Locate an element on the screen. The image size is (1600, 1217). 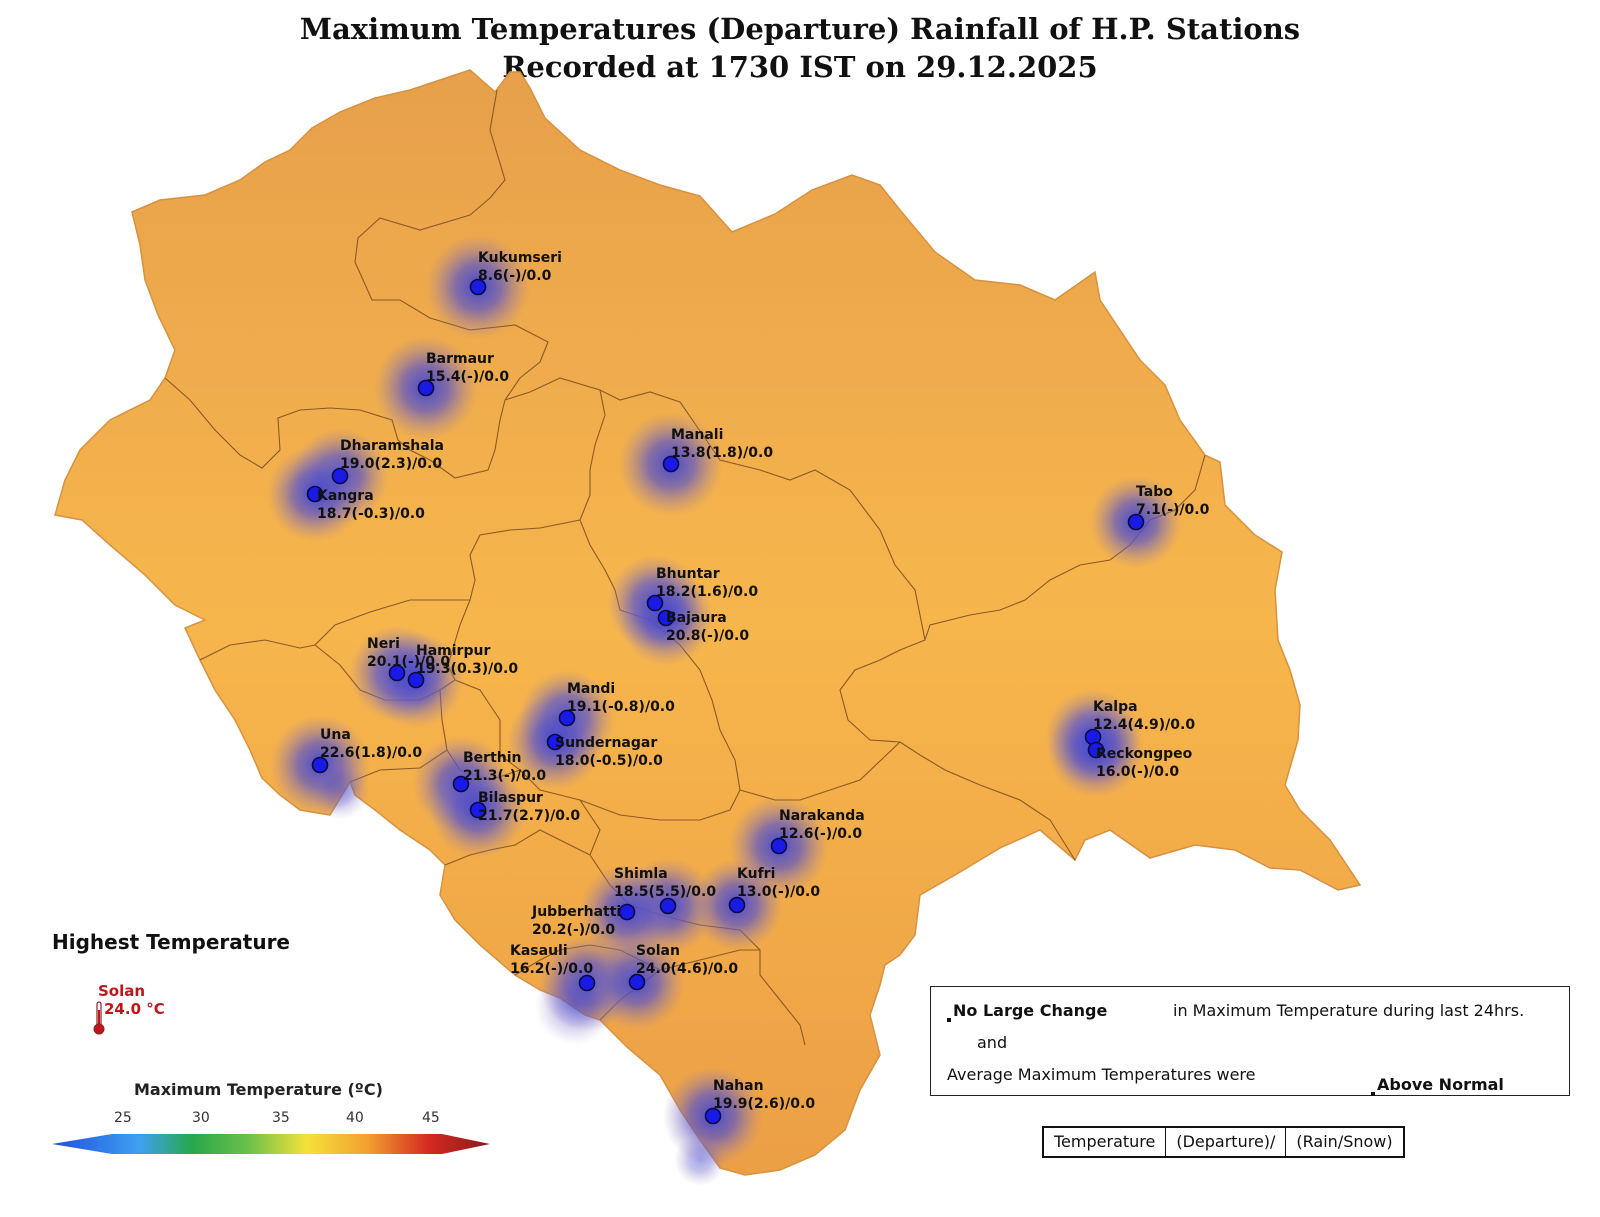
station-kufri: Kufri 13.0(-)/0.0 is located at coordinates (774, 890).